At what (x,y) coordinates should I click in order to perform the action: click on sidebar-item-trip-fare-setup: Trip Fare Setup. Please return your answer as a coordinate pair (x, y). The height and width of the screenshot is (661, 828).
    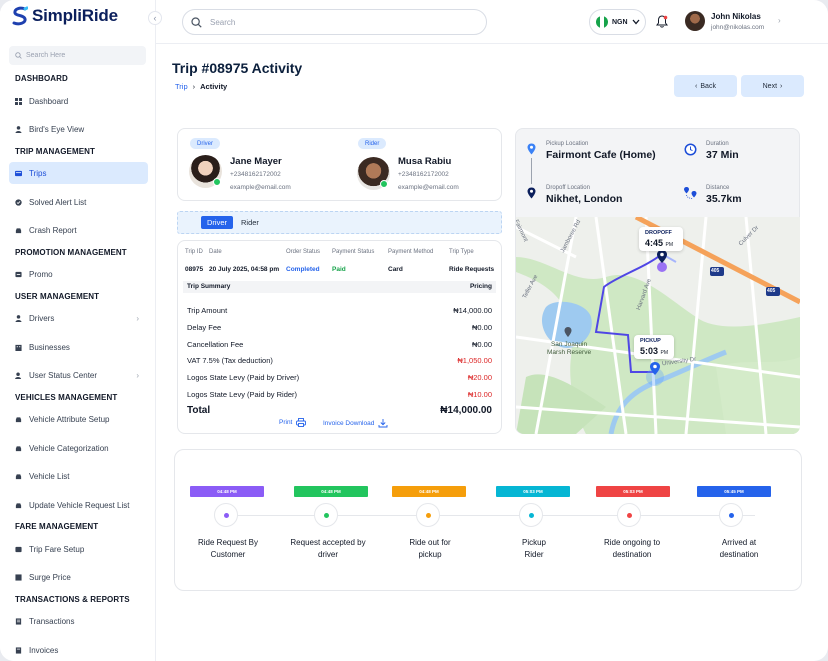
    Looking at the image, I should click on (78, 549).